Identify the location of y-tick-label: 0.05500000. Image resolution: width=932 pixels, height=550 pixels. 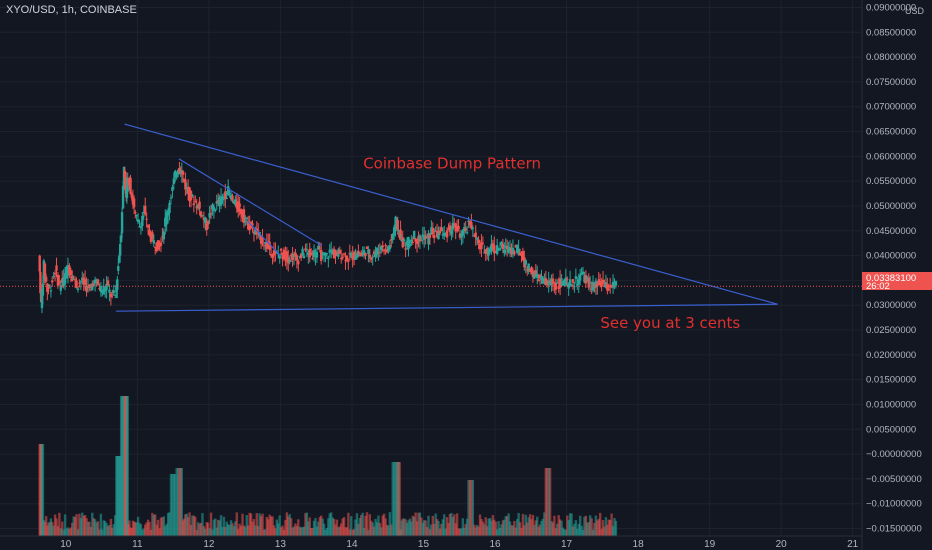
(891, 181).